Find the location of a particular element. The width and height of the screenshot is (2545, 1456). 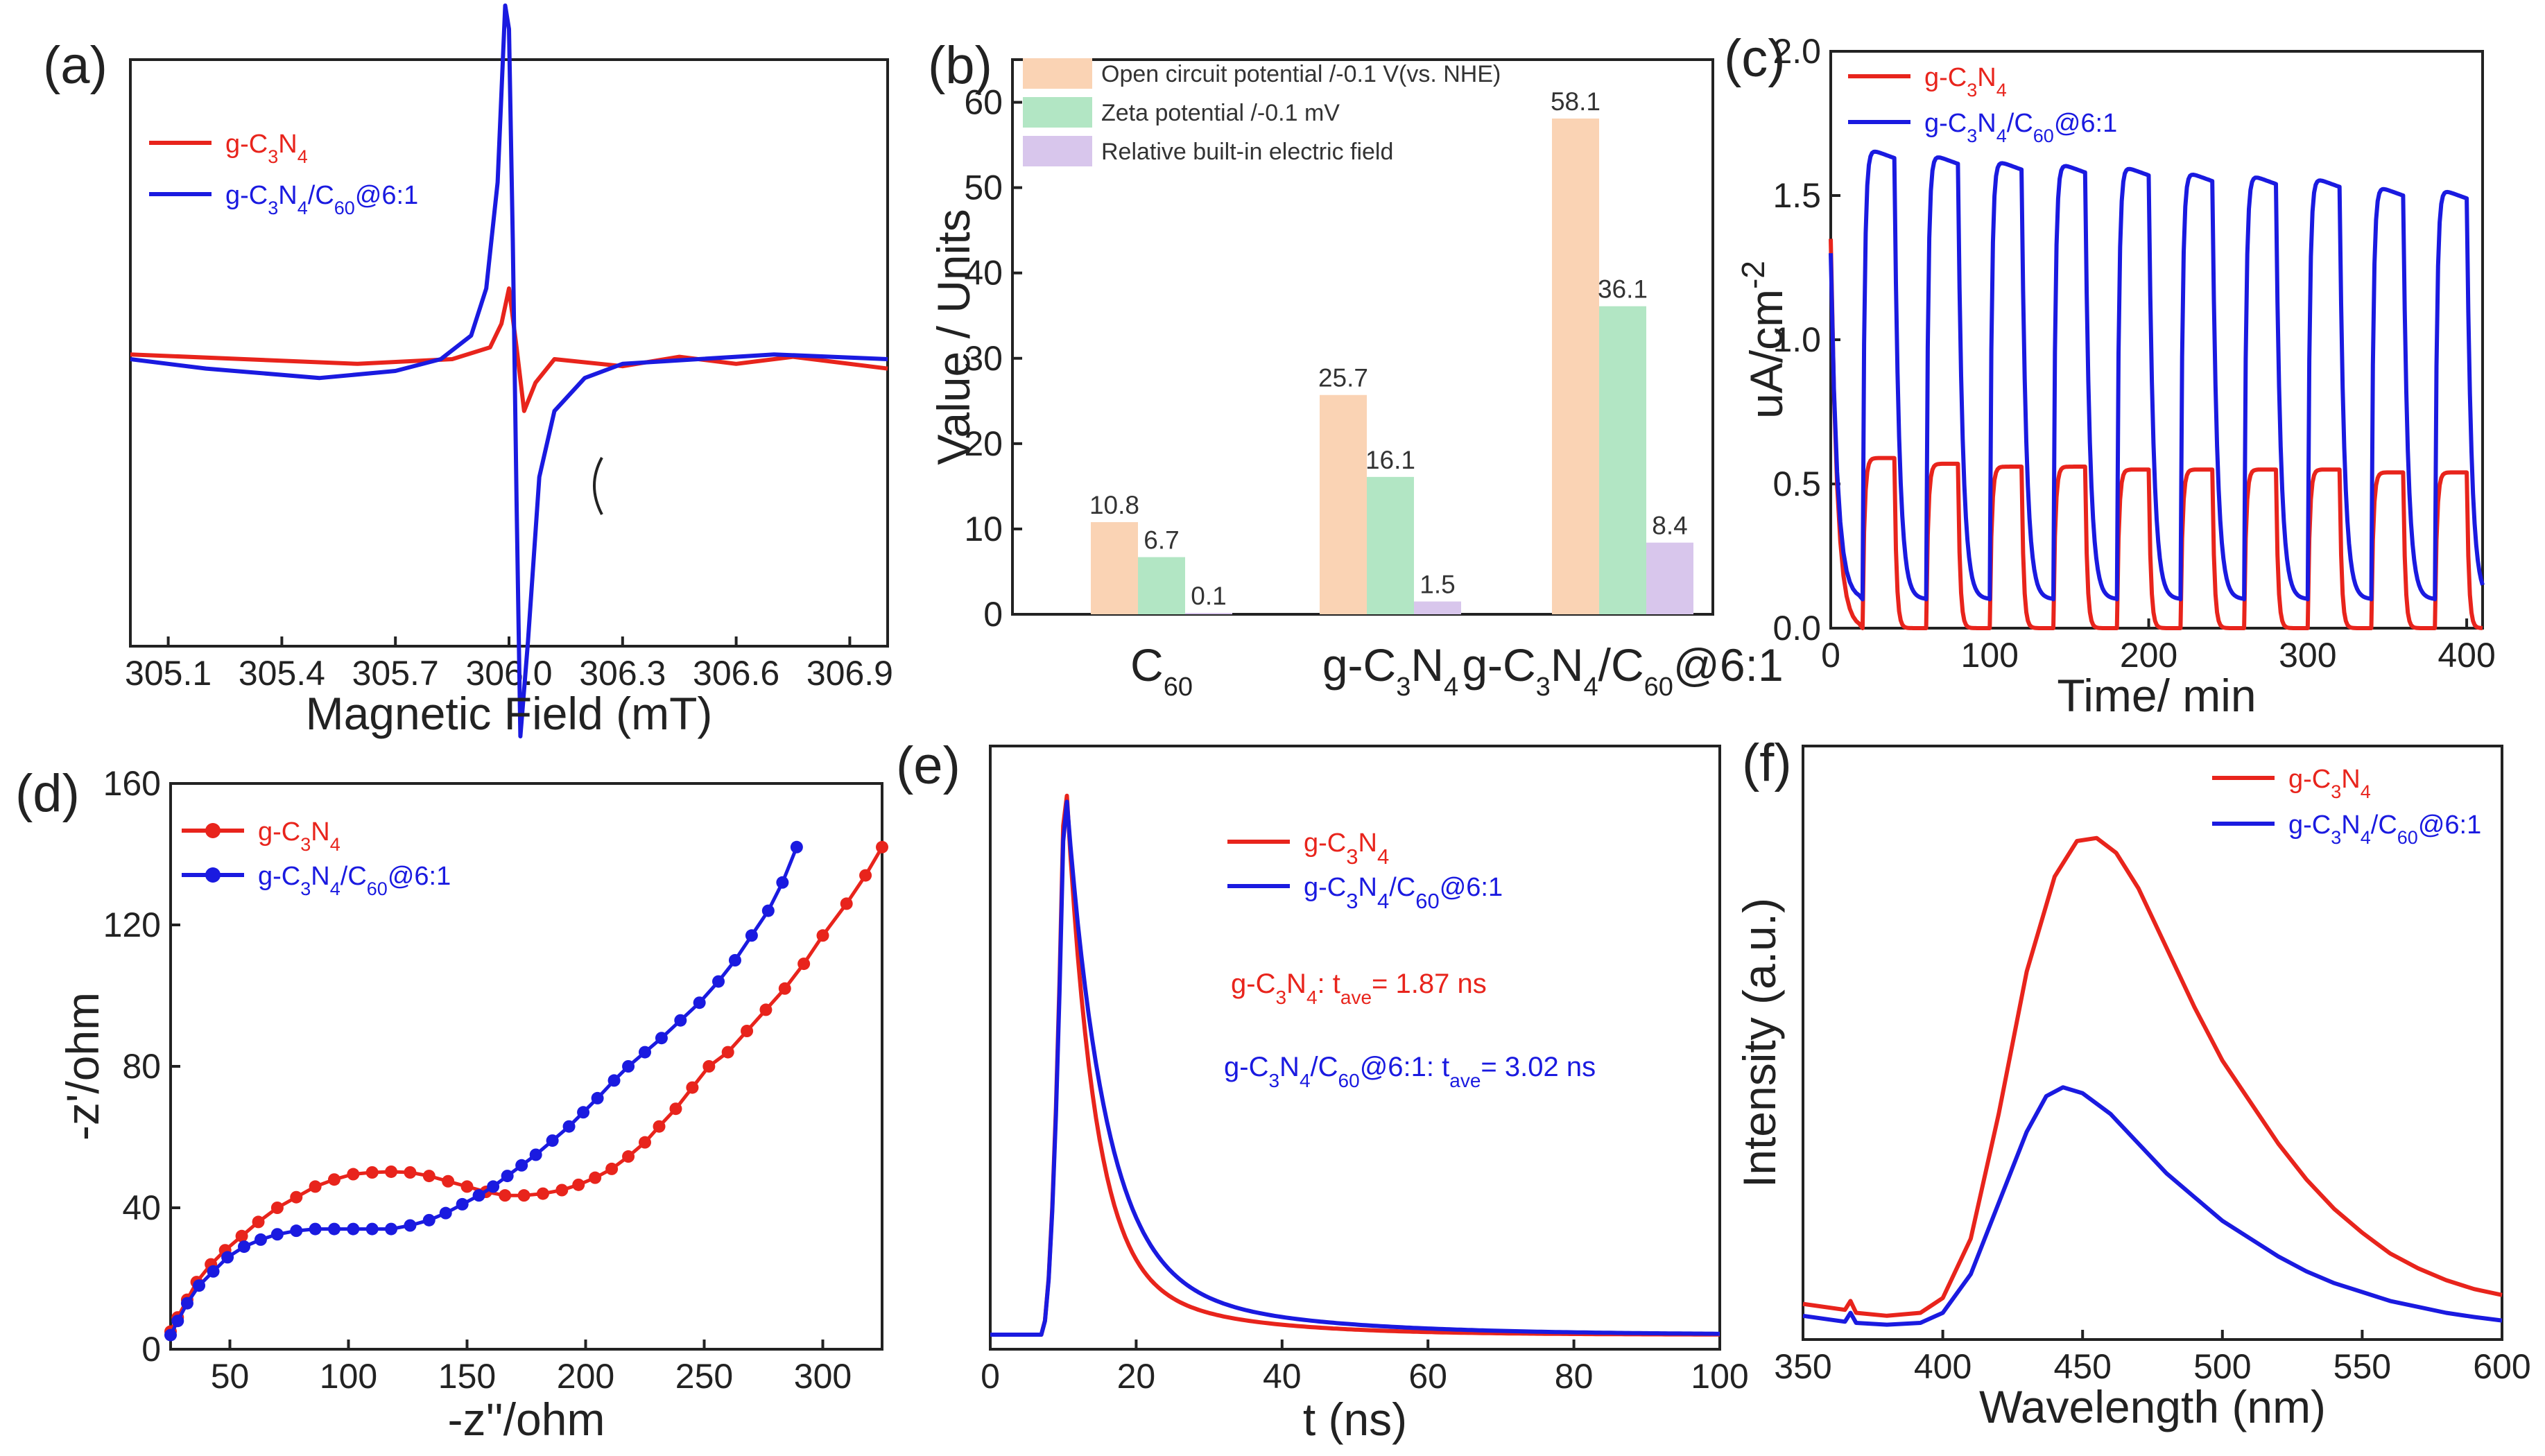

panel-c-xlabel: Time/ min is located at coordinates (2156, 695).